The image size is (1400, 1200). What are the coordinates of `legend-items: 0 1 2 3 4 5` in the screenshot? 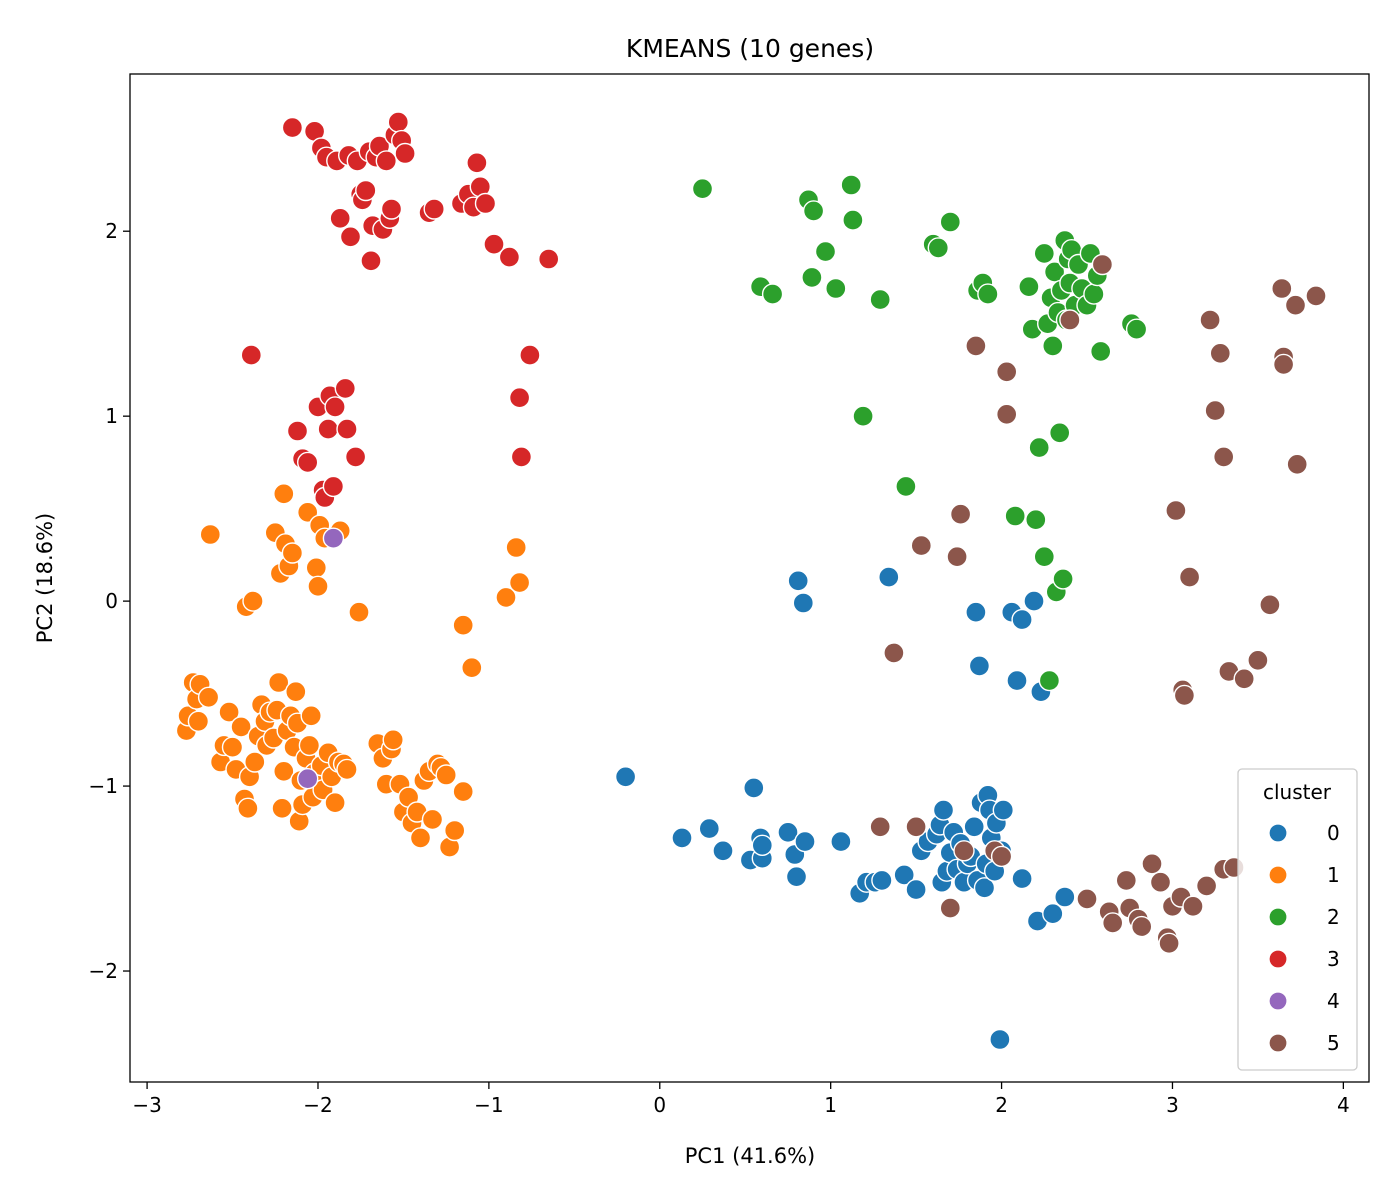 It's located at (1304, 938).